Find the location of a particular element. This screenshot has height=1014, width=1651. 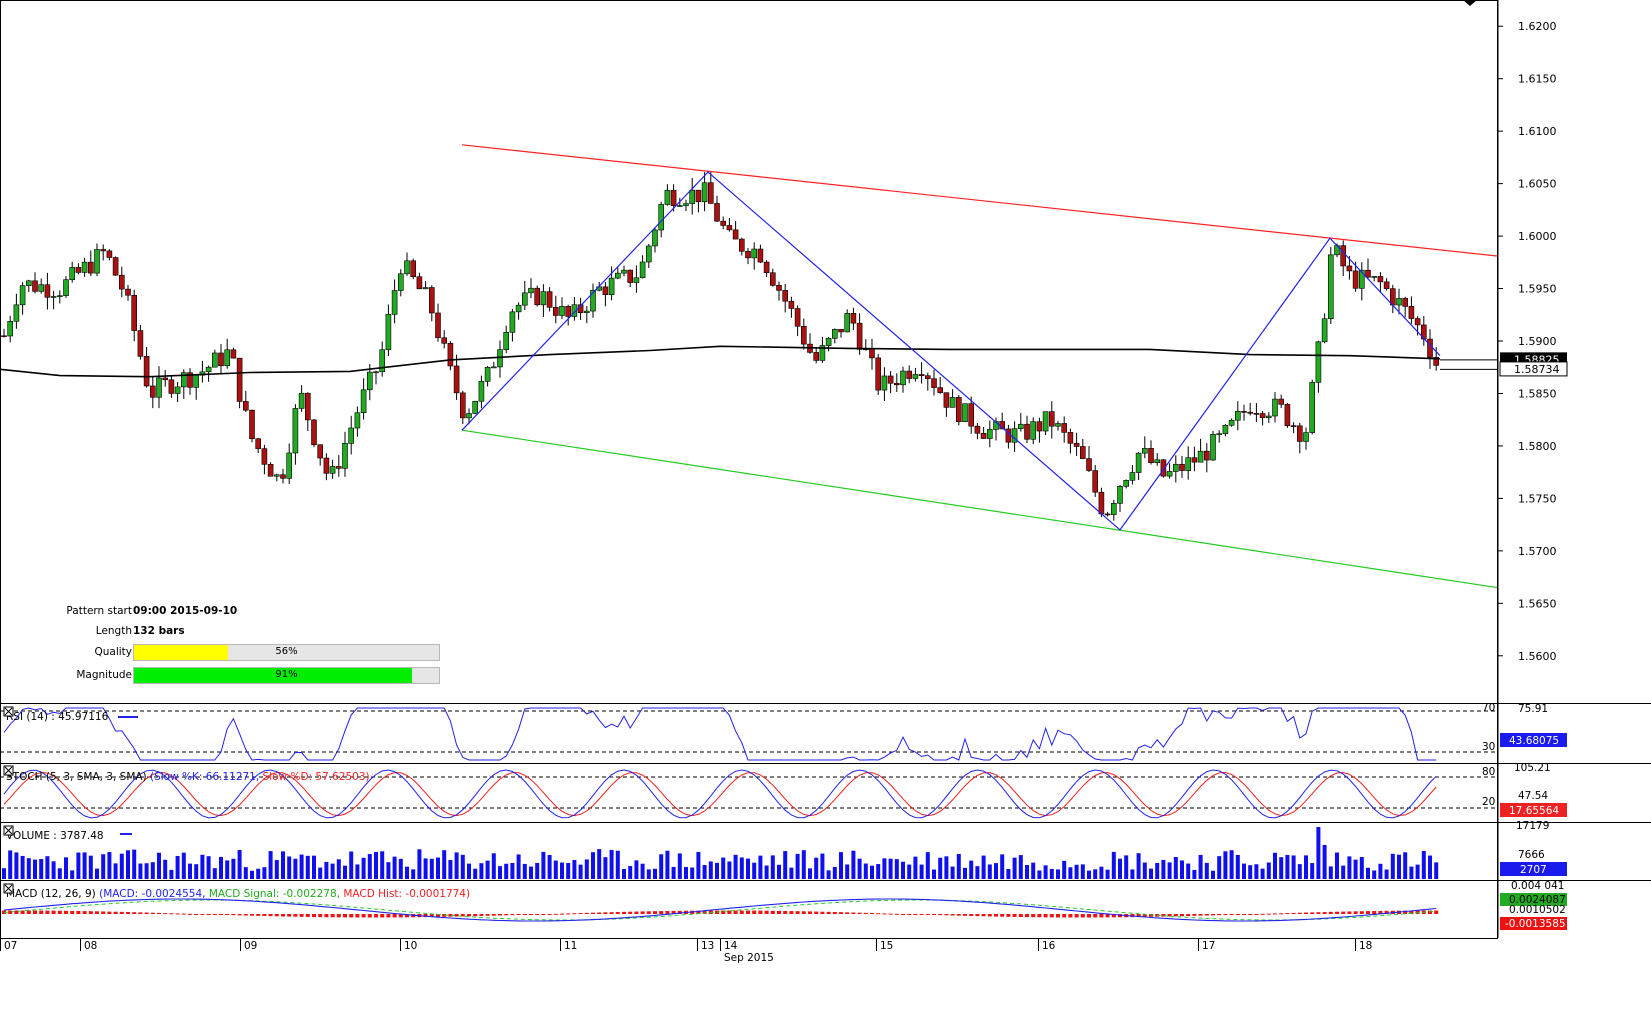

stoch-20-label: 20 is located at coordinates (1488, 802).